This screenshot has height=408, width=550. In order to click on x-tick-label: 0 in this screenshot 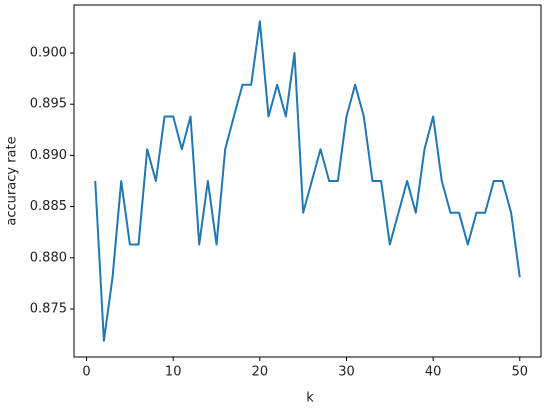, I will do `click(86, 372)`.